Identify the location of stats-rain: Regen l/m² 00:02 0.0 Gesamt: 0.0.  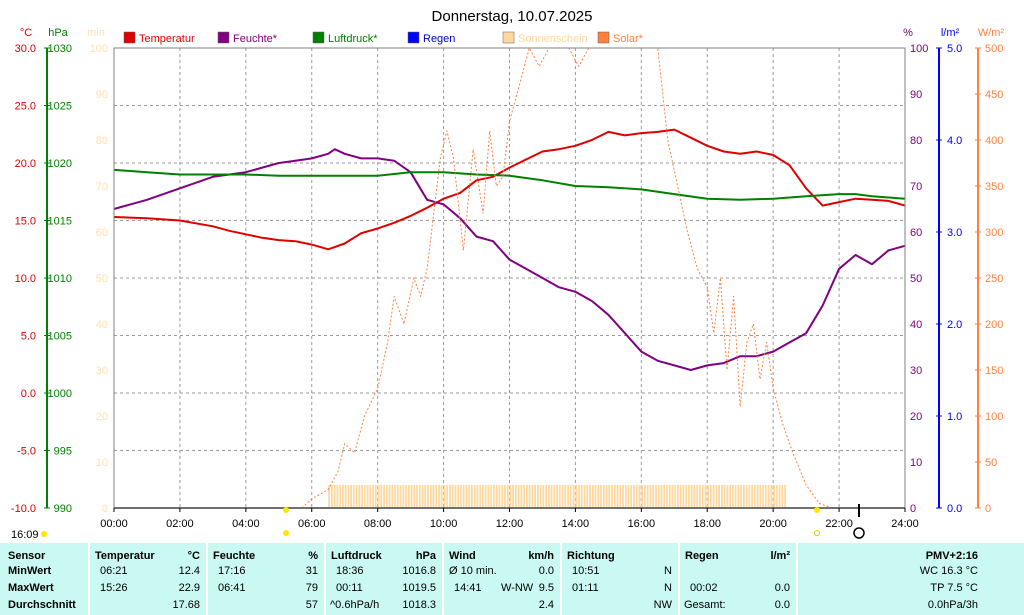
(738, 579).